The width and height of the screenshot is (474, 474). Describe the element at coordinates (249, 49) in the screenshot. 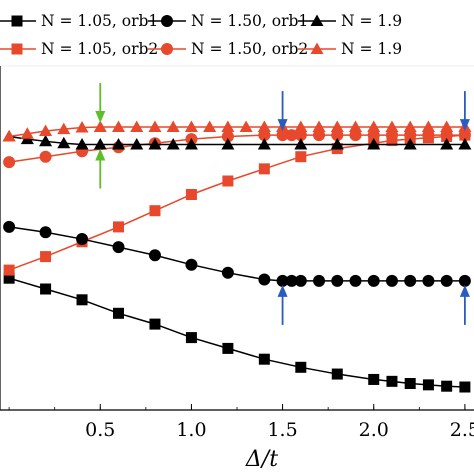

I see `legend-label-4: N = 1.50, orb2` at that location.